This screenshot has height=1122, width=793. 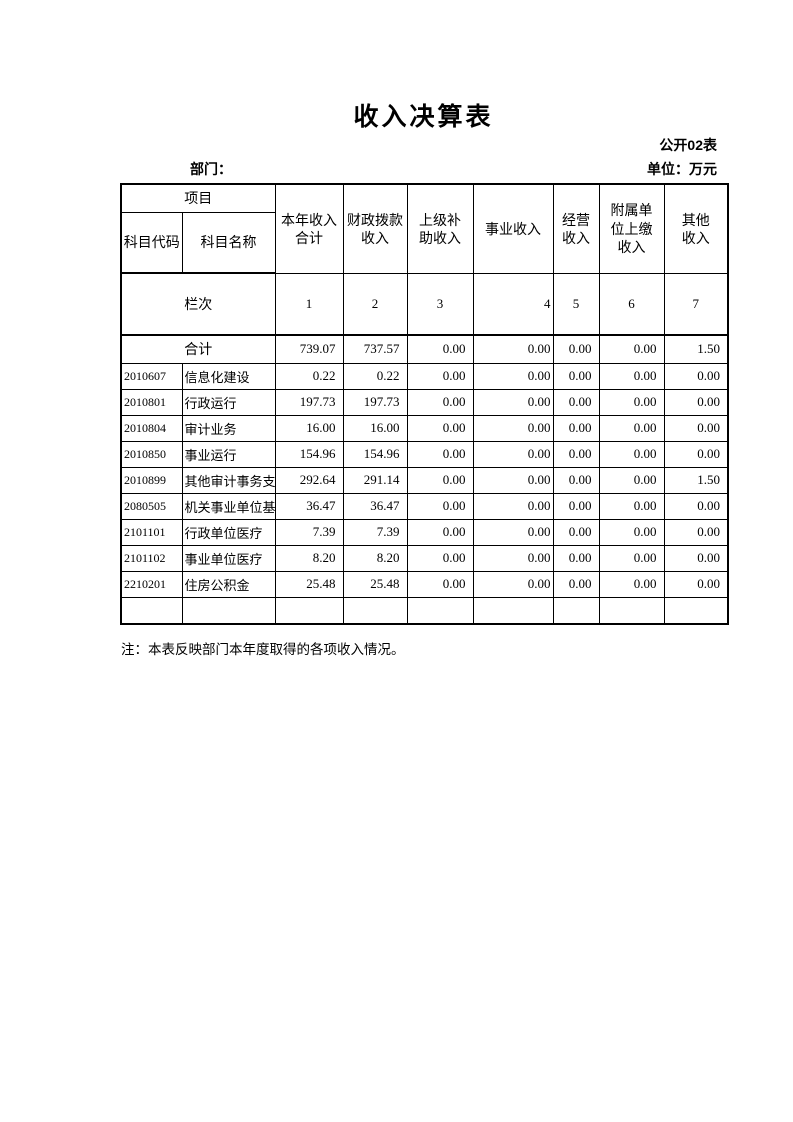 I want to click on value-cell: 36.47, so click(x=375, y=506).